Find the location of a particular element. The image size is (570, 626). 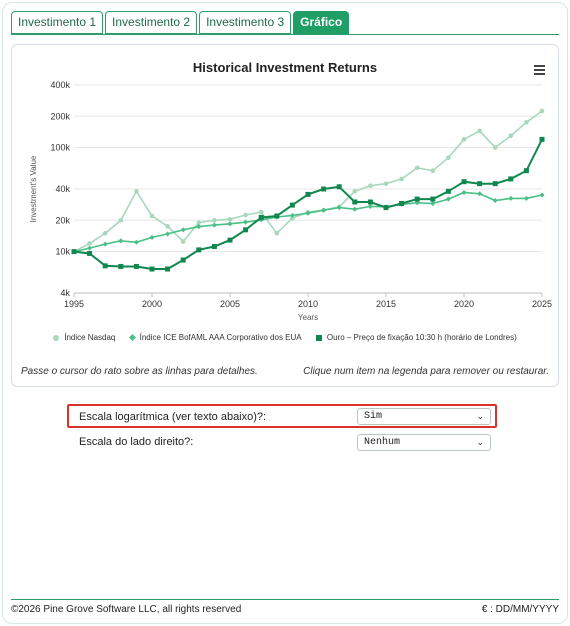

log-scale-select: Sim ⌄ is located at coordinates (424, 416).